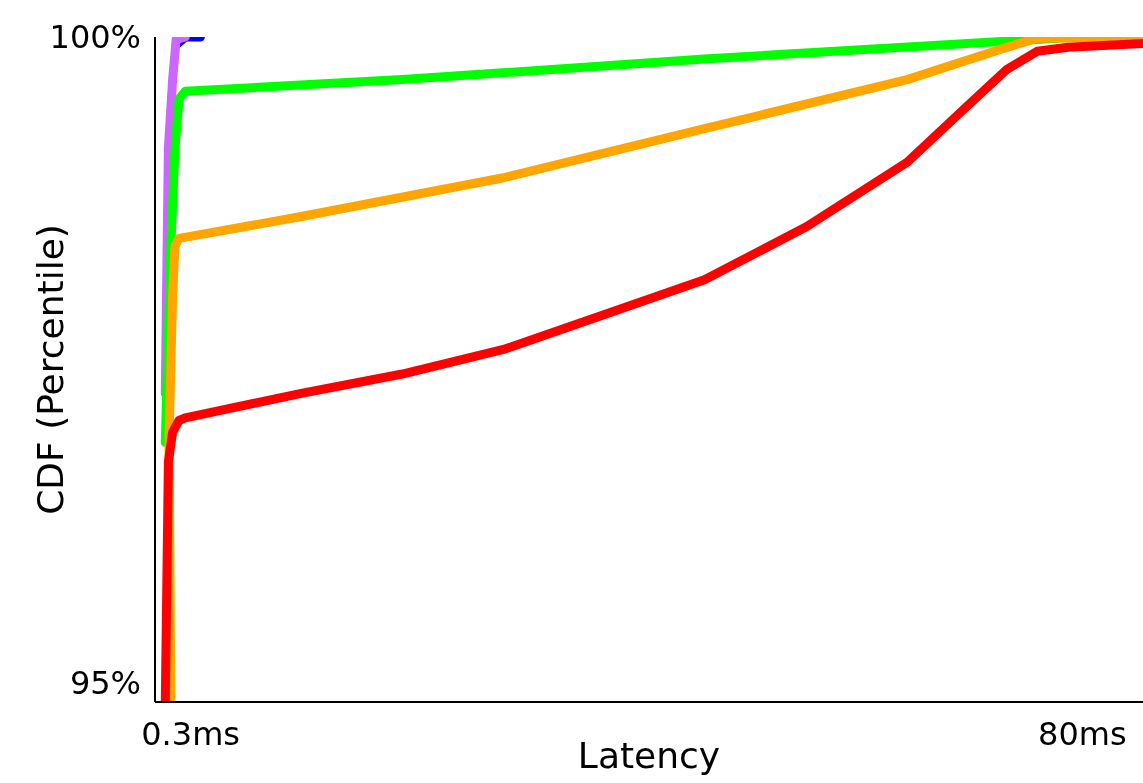 The width and height of the screenshot is (1143, 783). Describe the element at coordinates (95, 37) in the screenshot. I see `y-tick-label: 100%` at that location.